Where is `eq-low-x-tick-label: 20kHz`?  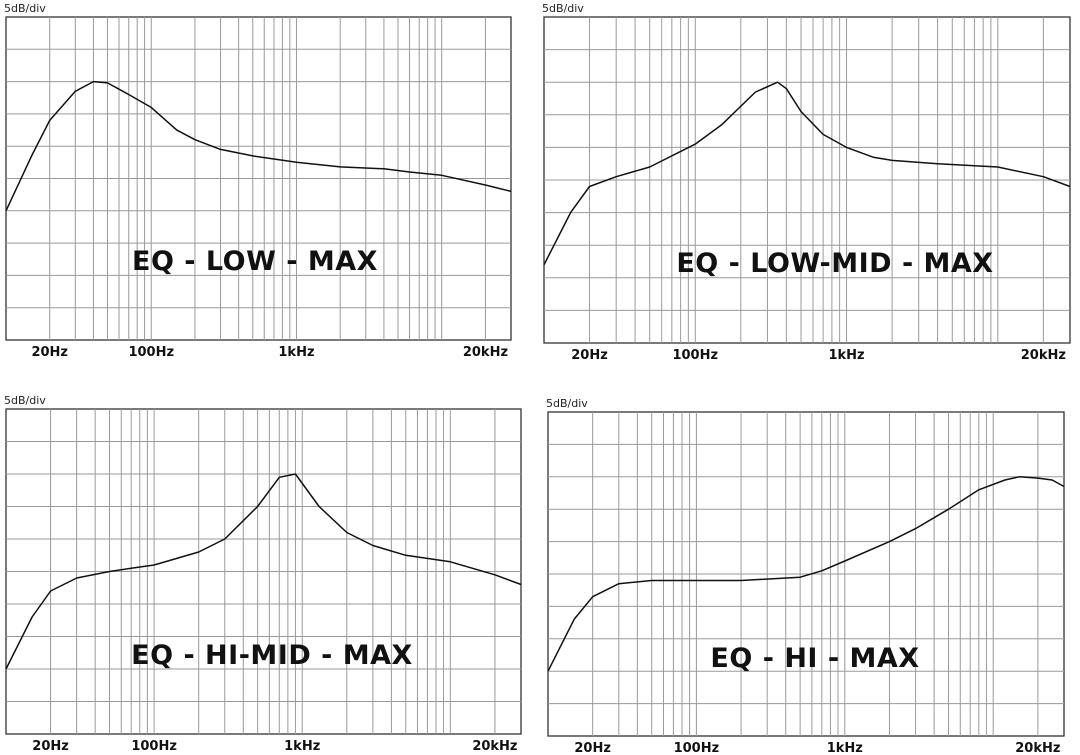 eq-low-x-tick-label: 20kHz is located at coordinates (485, 352).